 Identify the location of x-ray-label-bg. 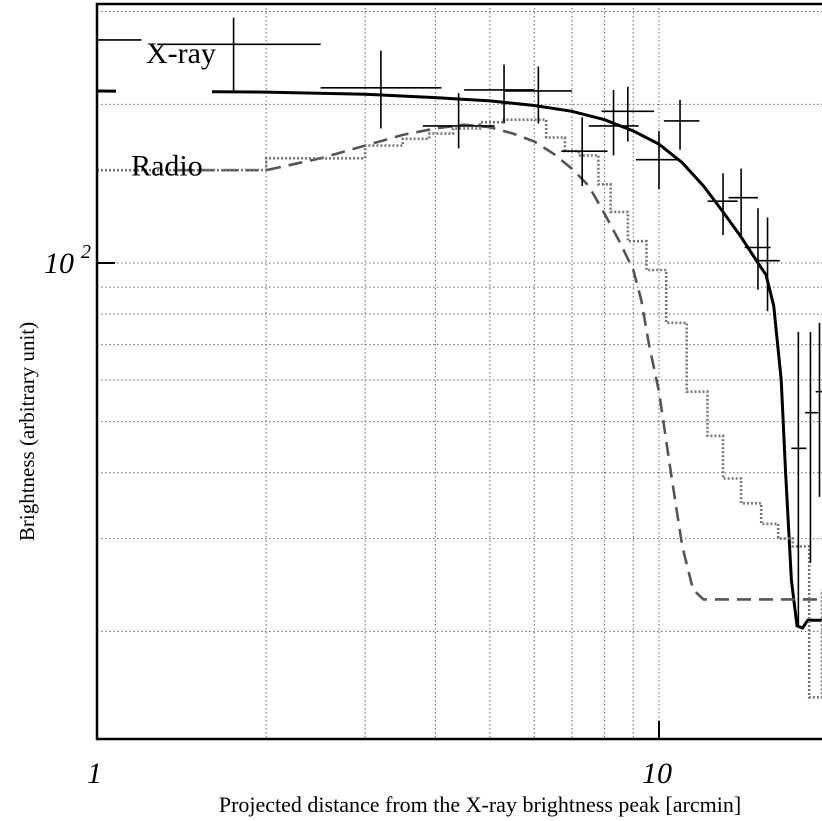
(164, 83).